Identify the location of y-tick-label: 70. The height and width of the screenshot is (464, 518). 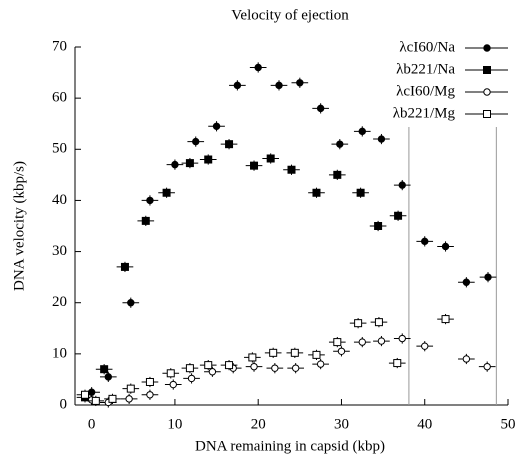
(59, 46).